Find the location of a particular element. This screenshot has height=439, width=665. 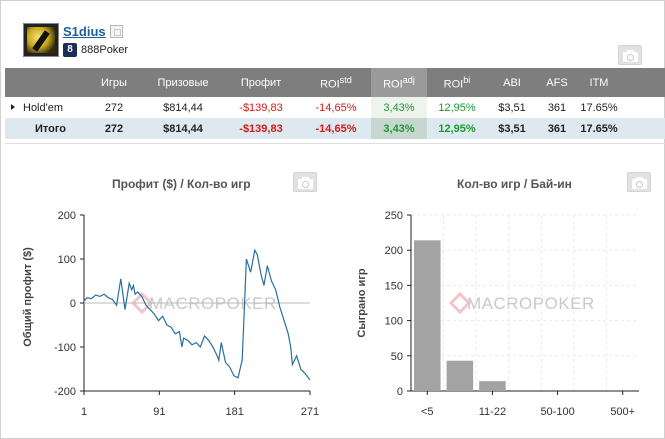

header-name is located at coordinates (44, 82).